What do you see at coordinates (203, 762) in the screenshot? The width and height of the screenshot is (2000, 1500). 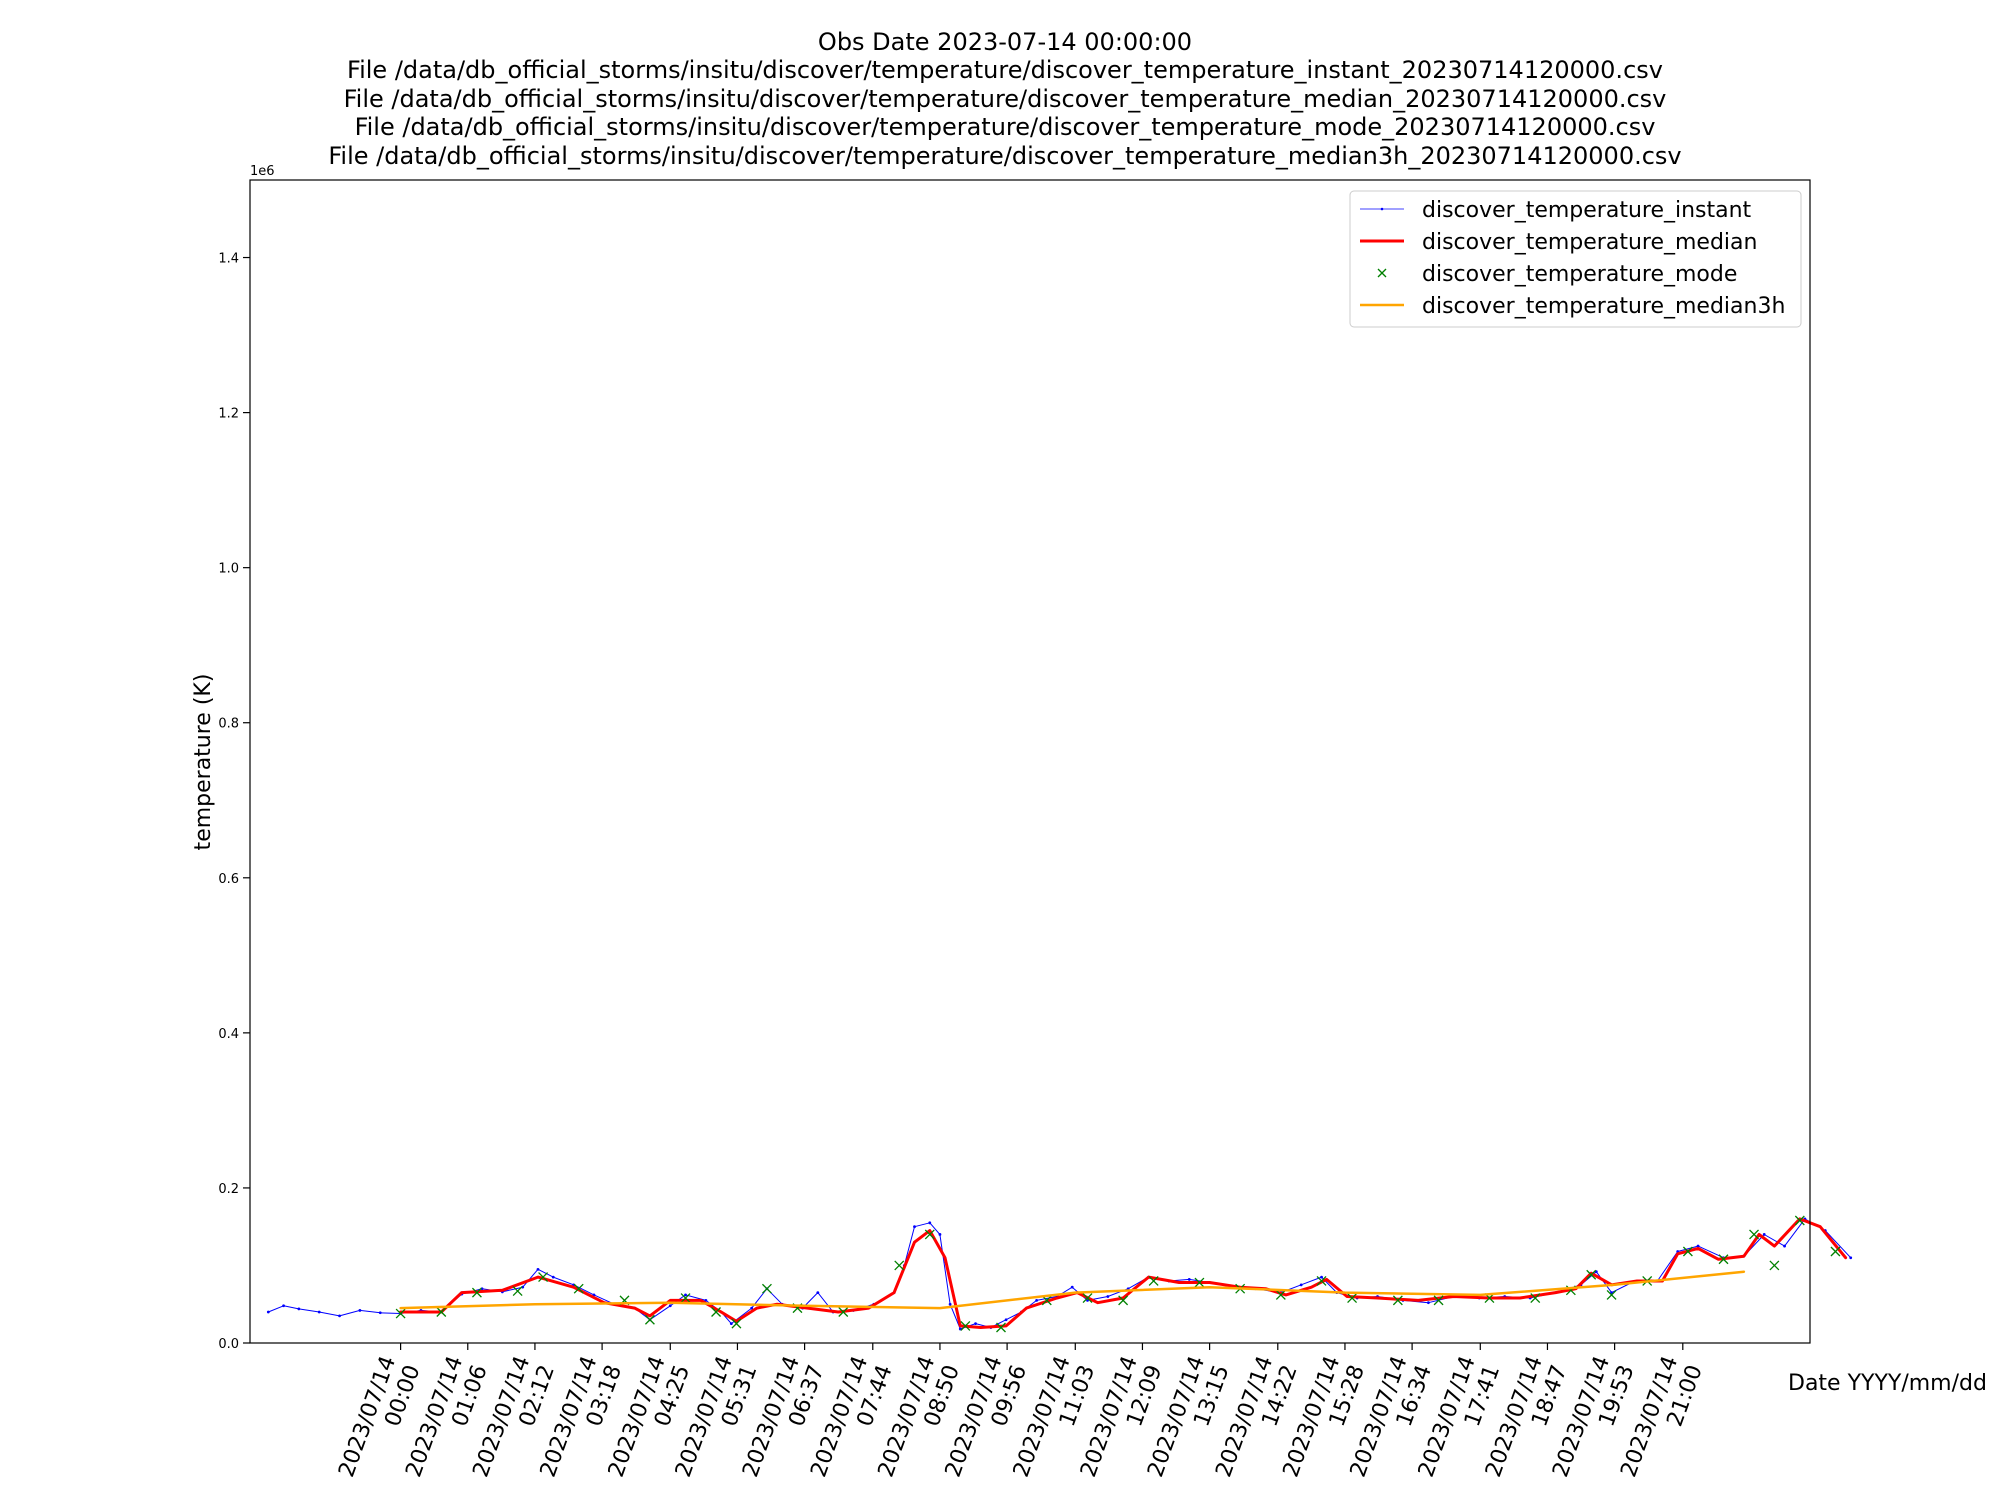 I see `y-axis-label: temperature (K)` at bounding box center [203, 762].